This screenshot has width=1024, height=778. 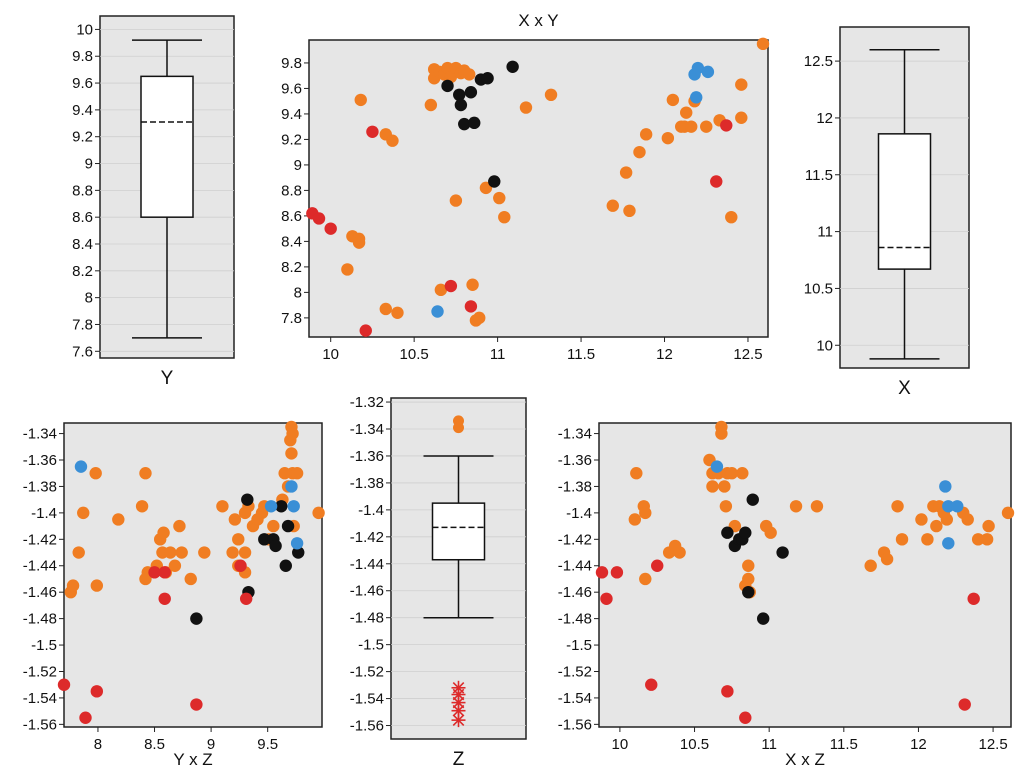 I want to click on y-tick-label: -1.4, so click(x=579, y=513).